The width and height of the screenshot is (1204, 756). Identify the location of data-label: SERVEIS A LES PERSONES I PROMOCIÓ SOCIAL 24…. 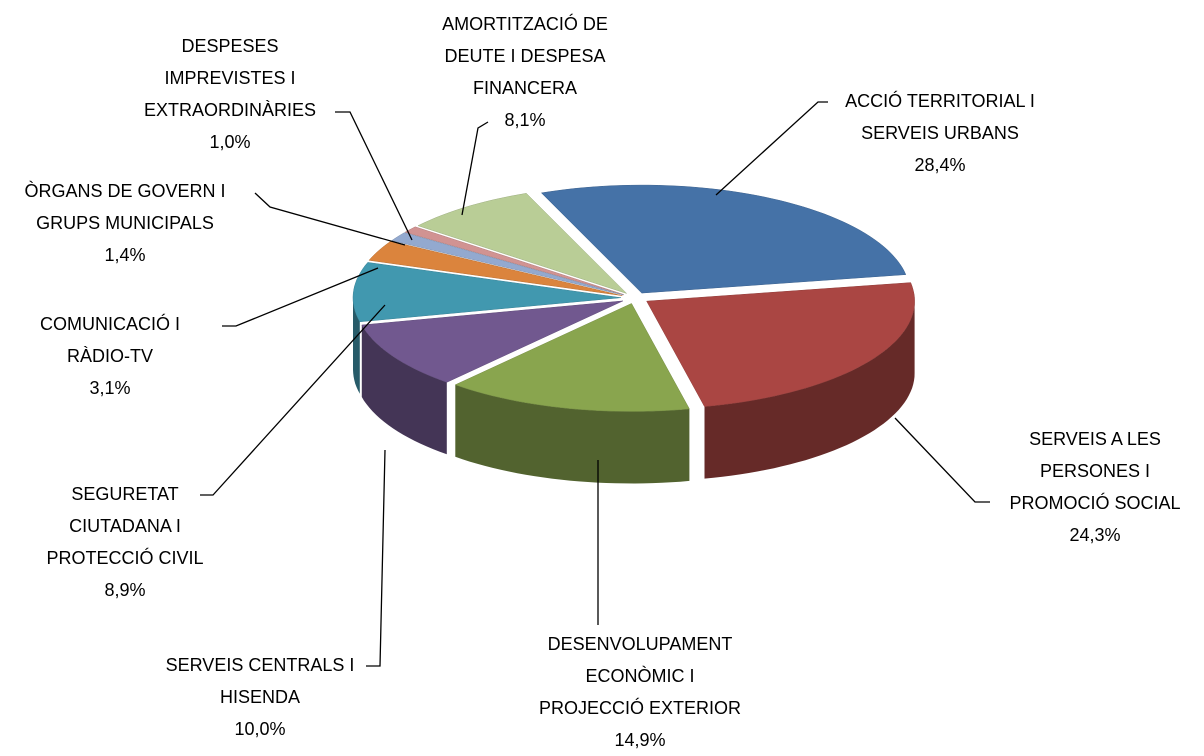
(1037, 481).